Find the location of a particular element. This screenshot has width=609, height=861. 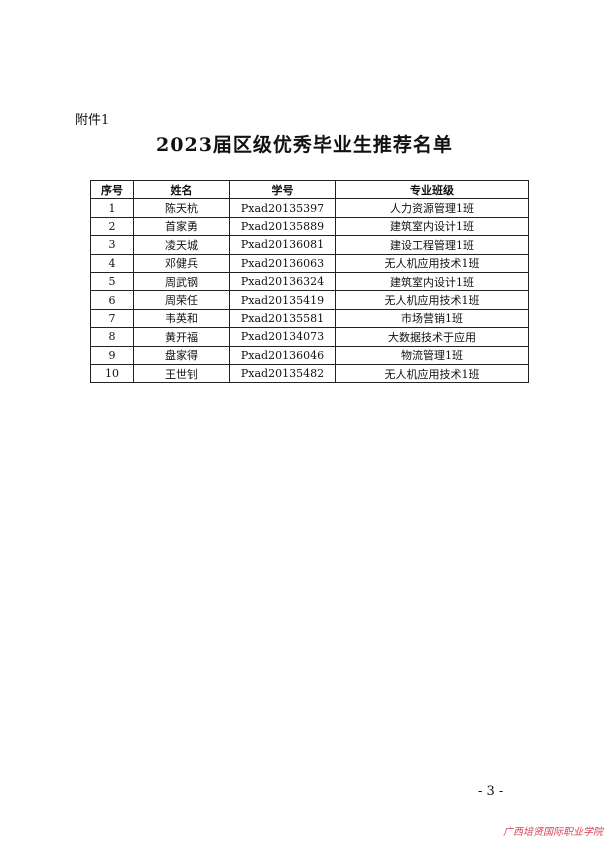

table-row: 5 周武钢 Pxad20136324 建筑室内设计1班 is located at coordinates (309, 281).